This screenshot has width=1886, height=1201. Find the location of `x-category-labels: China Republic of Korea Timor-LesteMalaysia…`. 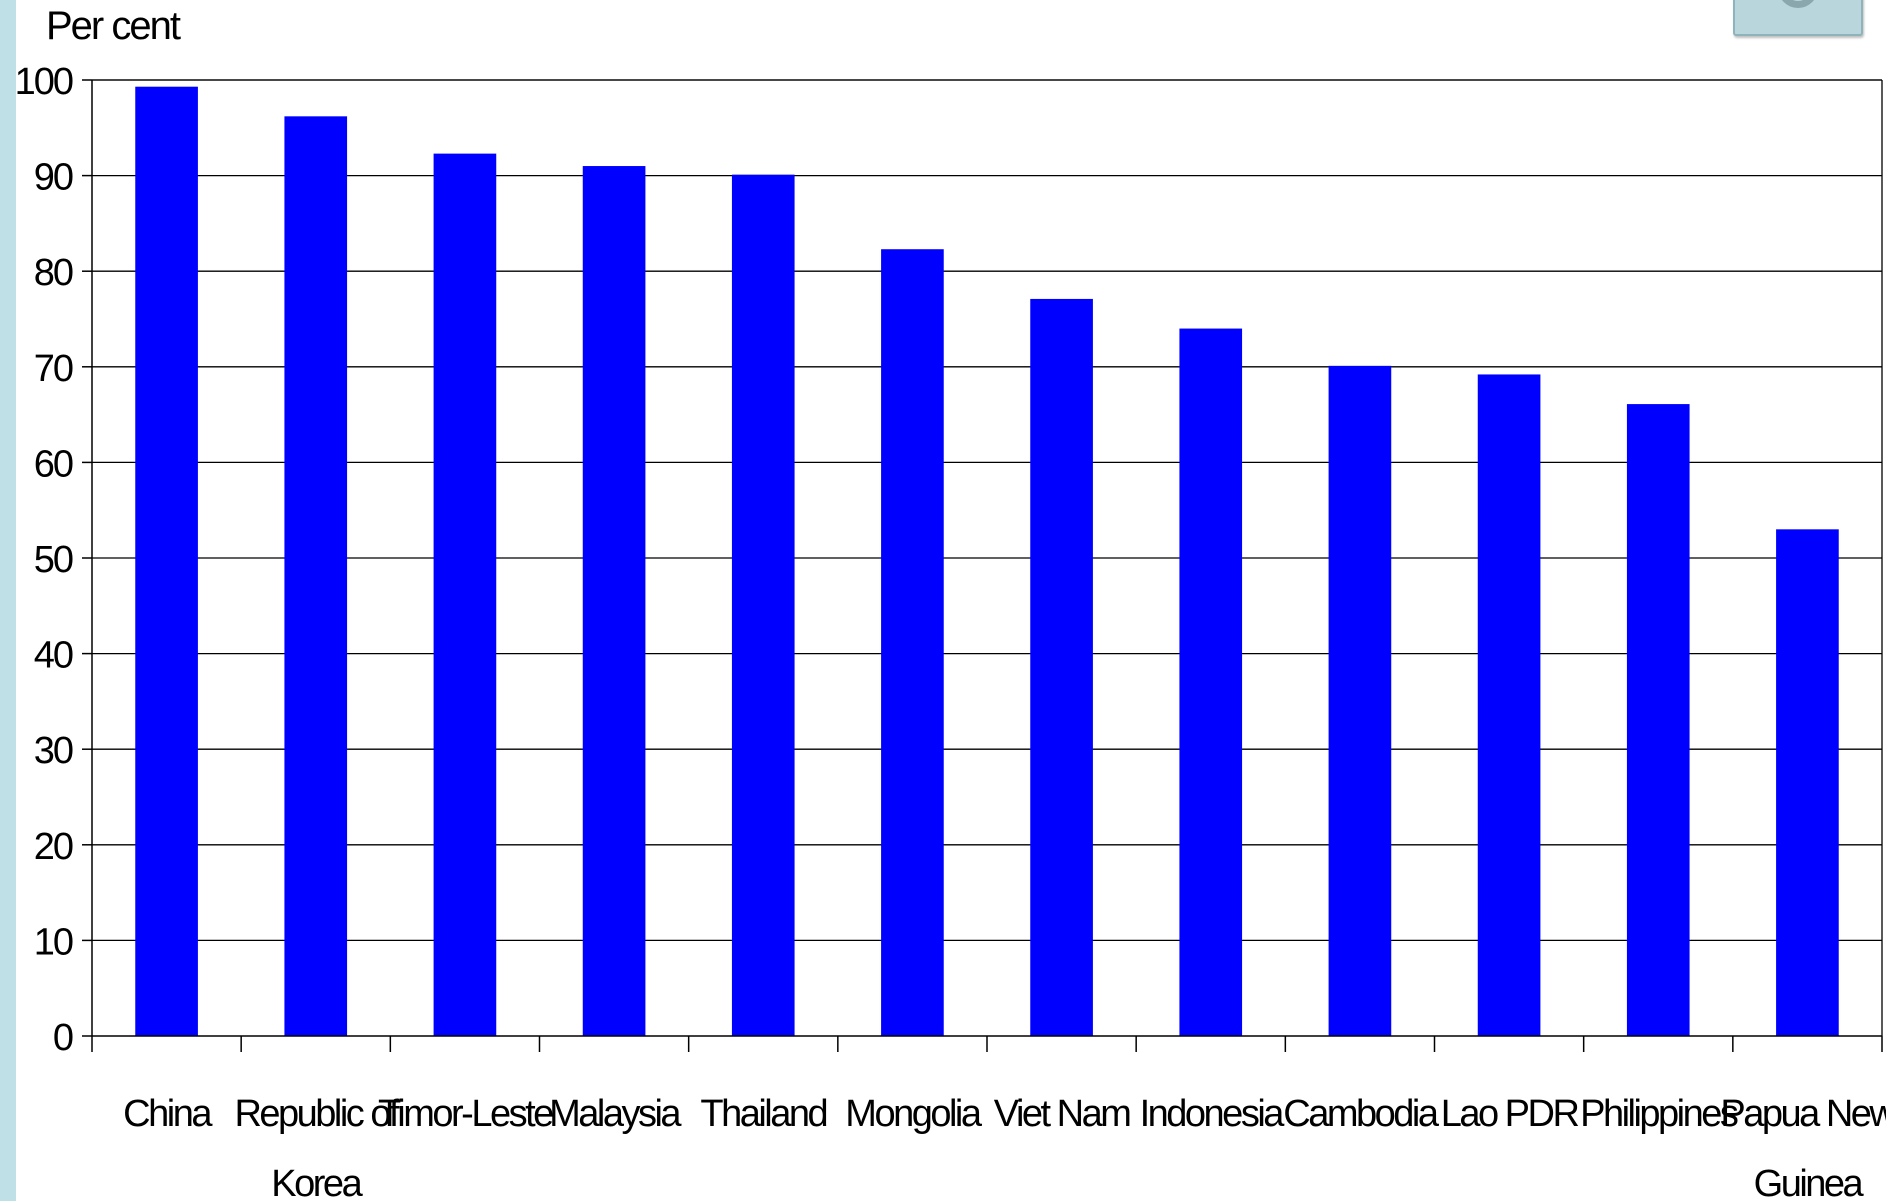

x-category-labels: China Republic of Korea Timor-LesteMalaysia… is located at coordinates (1004, 1147).